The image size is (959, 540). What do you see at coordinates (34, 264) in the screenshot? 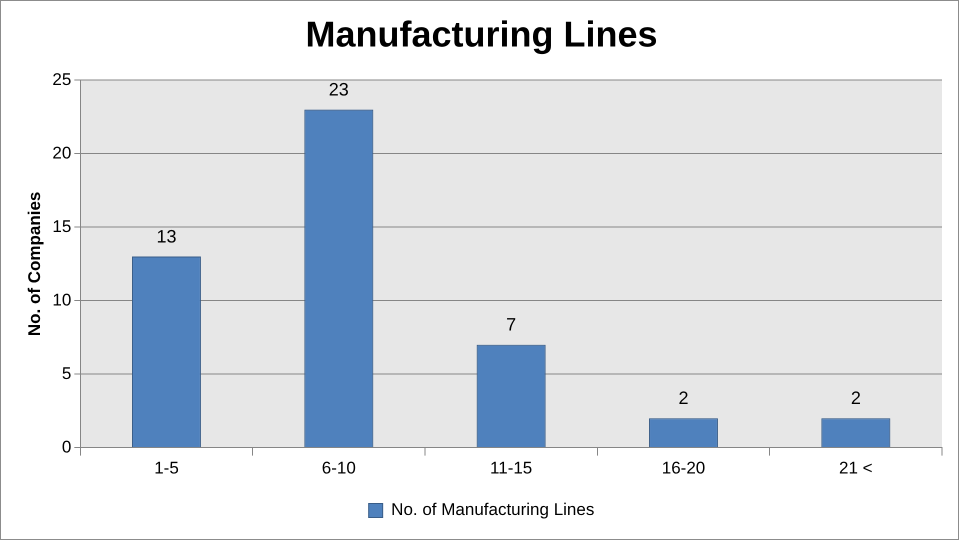
I see `y-axis-title: No. of Companies` at bounding box center [34, 264].